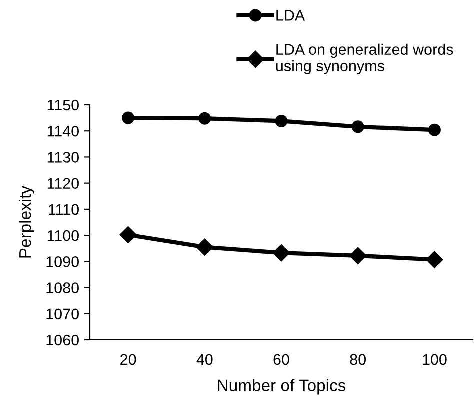 This screenshot has height=403, width=474. I want to click on x-axis-title: Number of Topics, so click(282, 387).